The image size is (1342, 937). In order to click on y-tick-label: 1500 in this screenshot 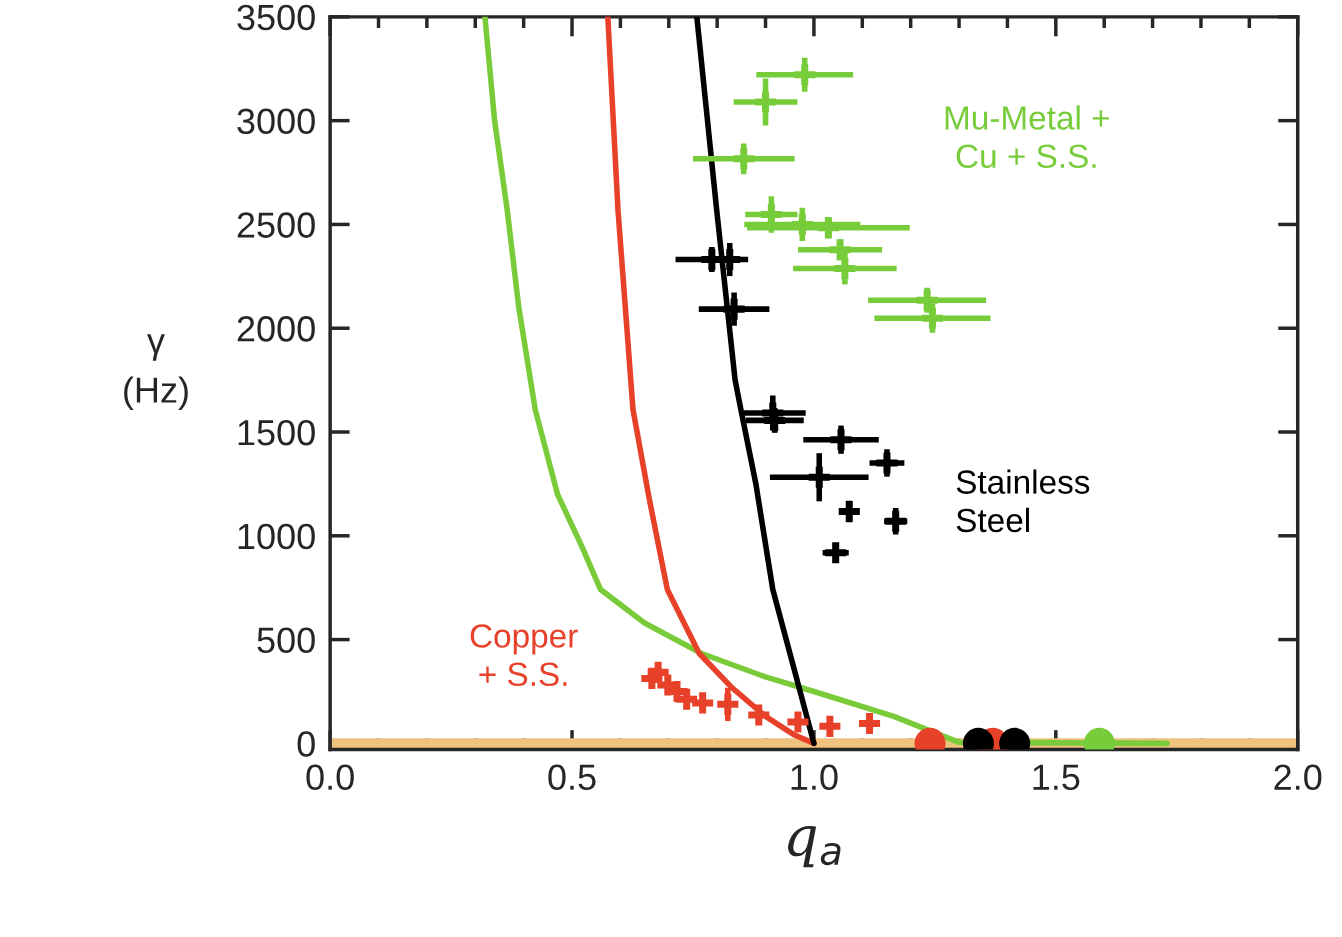, I will do `click(276, 432)`.